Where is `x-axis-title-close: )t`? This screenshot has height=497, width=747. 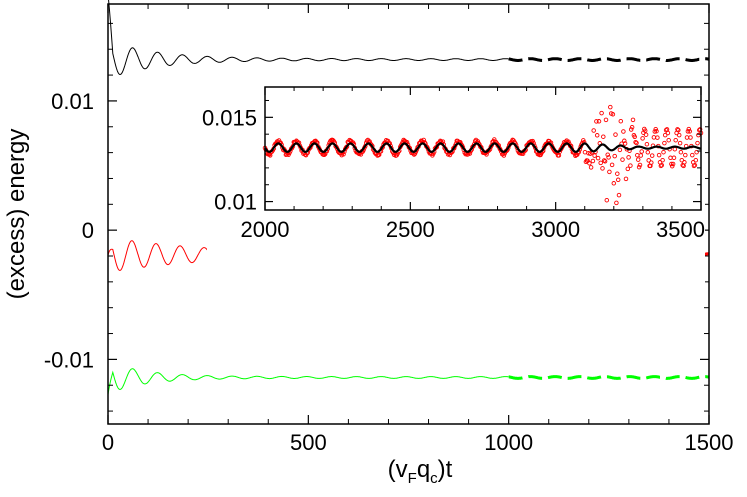 x-axis-title-close: )t is located at coordinates (445, 469).